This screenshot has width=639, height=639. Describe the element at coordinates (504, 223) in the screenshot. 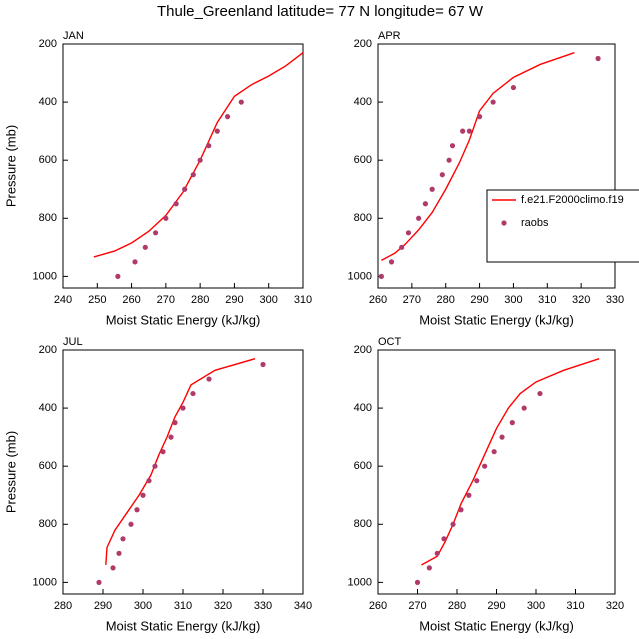

I see `legend-marker` at that location.